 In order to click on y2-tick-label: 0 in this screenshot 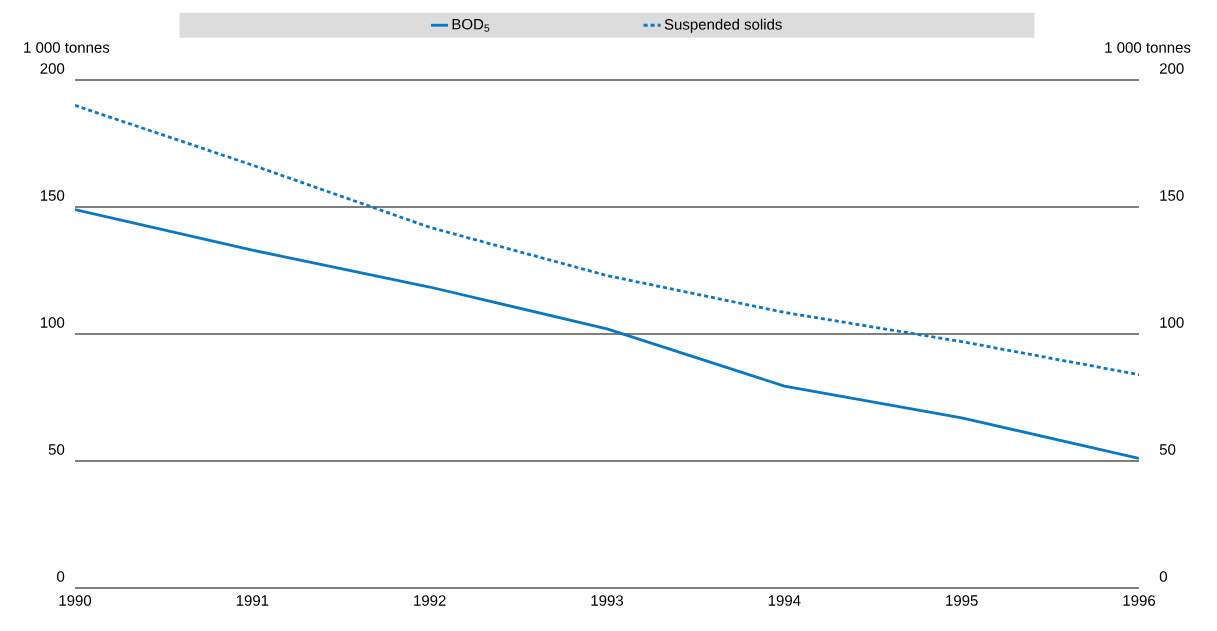, I will do `click(1163, 576)`.